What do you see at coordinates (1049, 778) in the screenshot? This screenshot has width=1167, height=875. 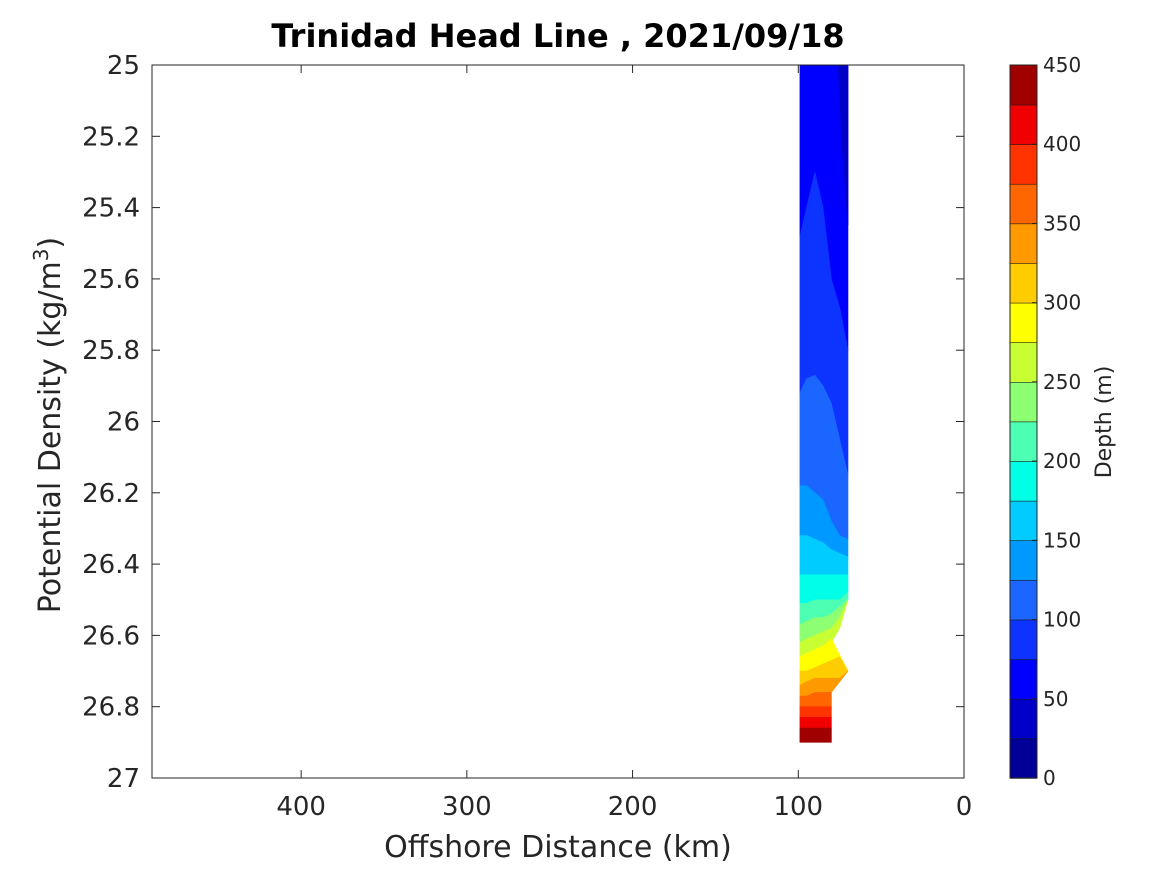 I see `colorbar-tick-label: 0` at bounding box center [1049, 778].